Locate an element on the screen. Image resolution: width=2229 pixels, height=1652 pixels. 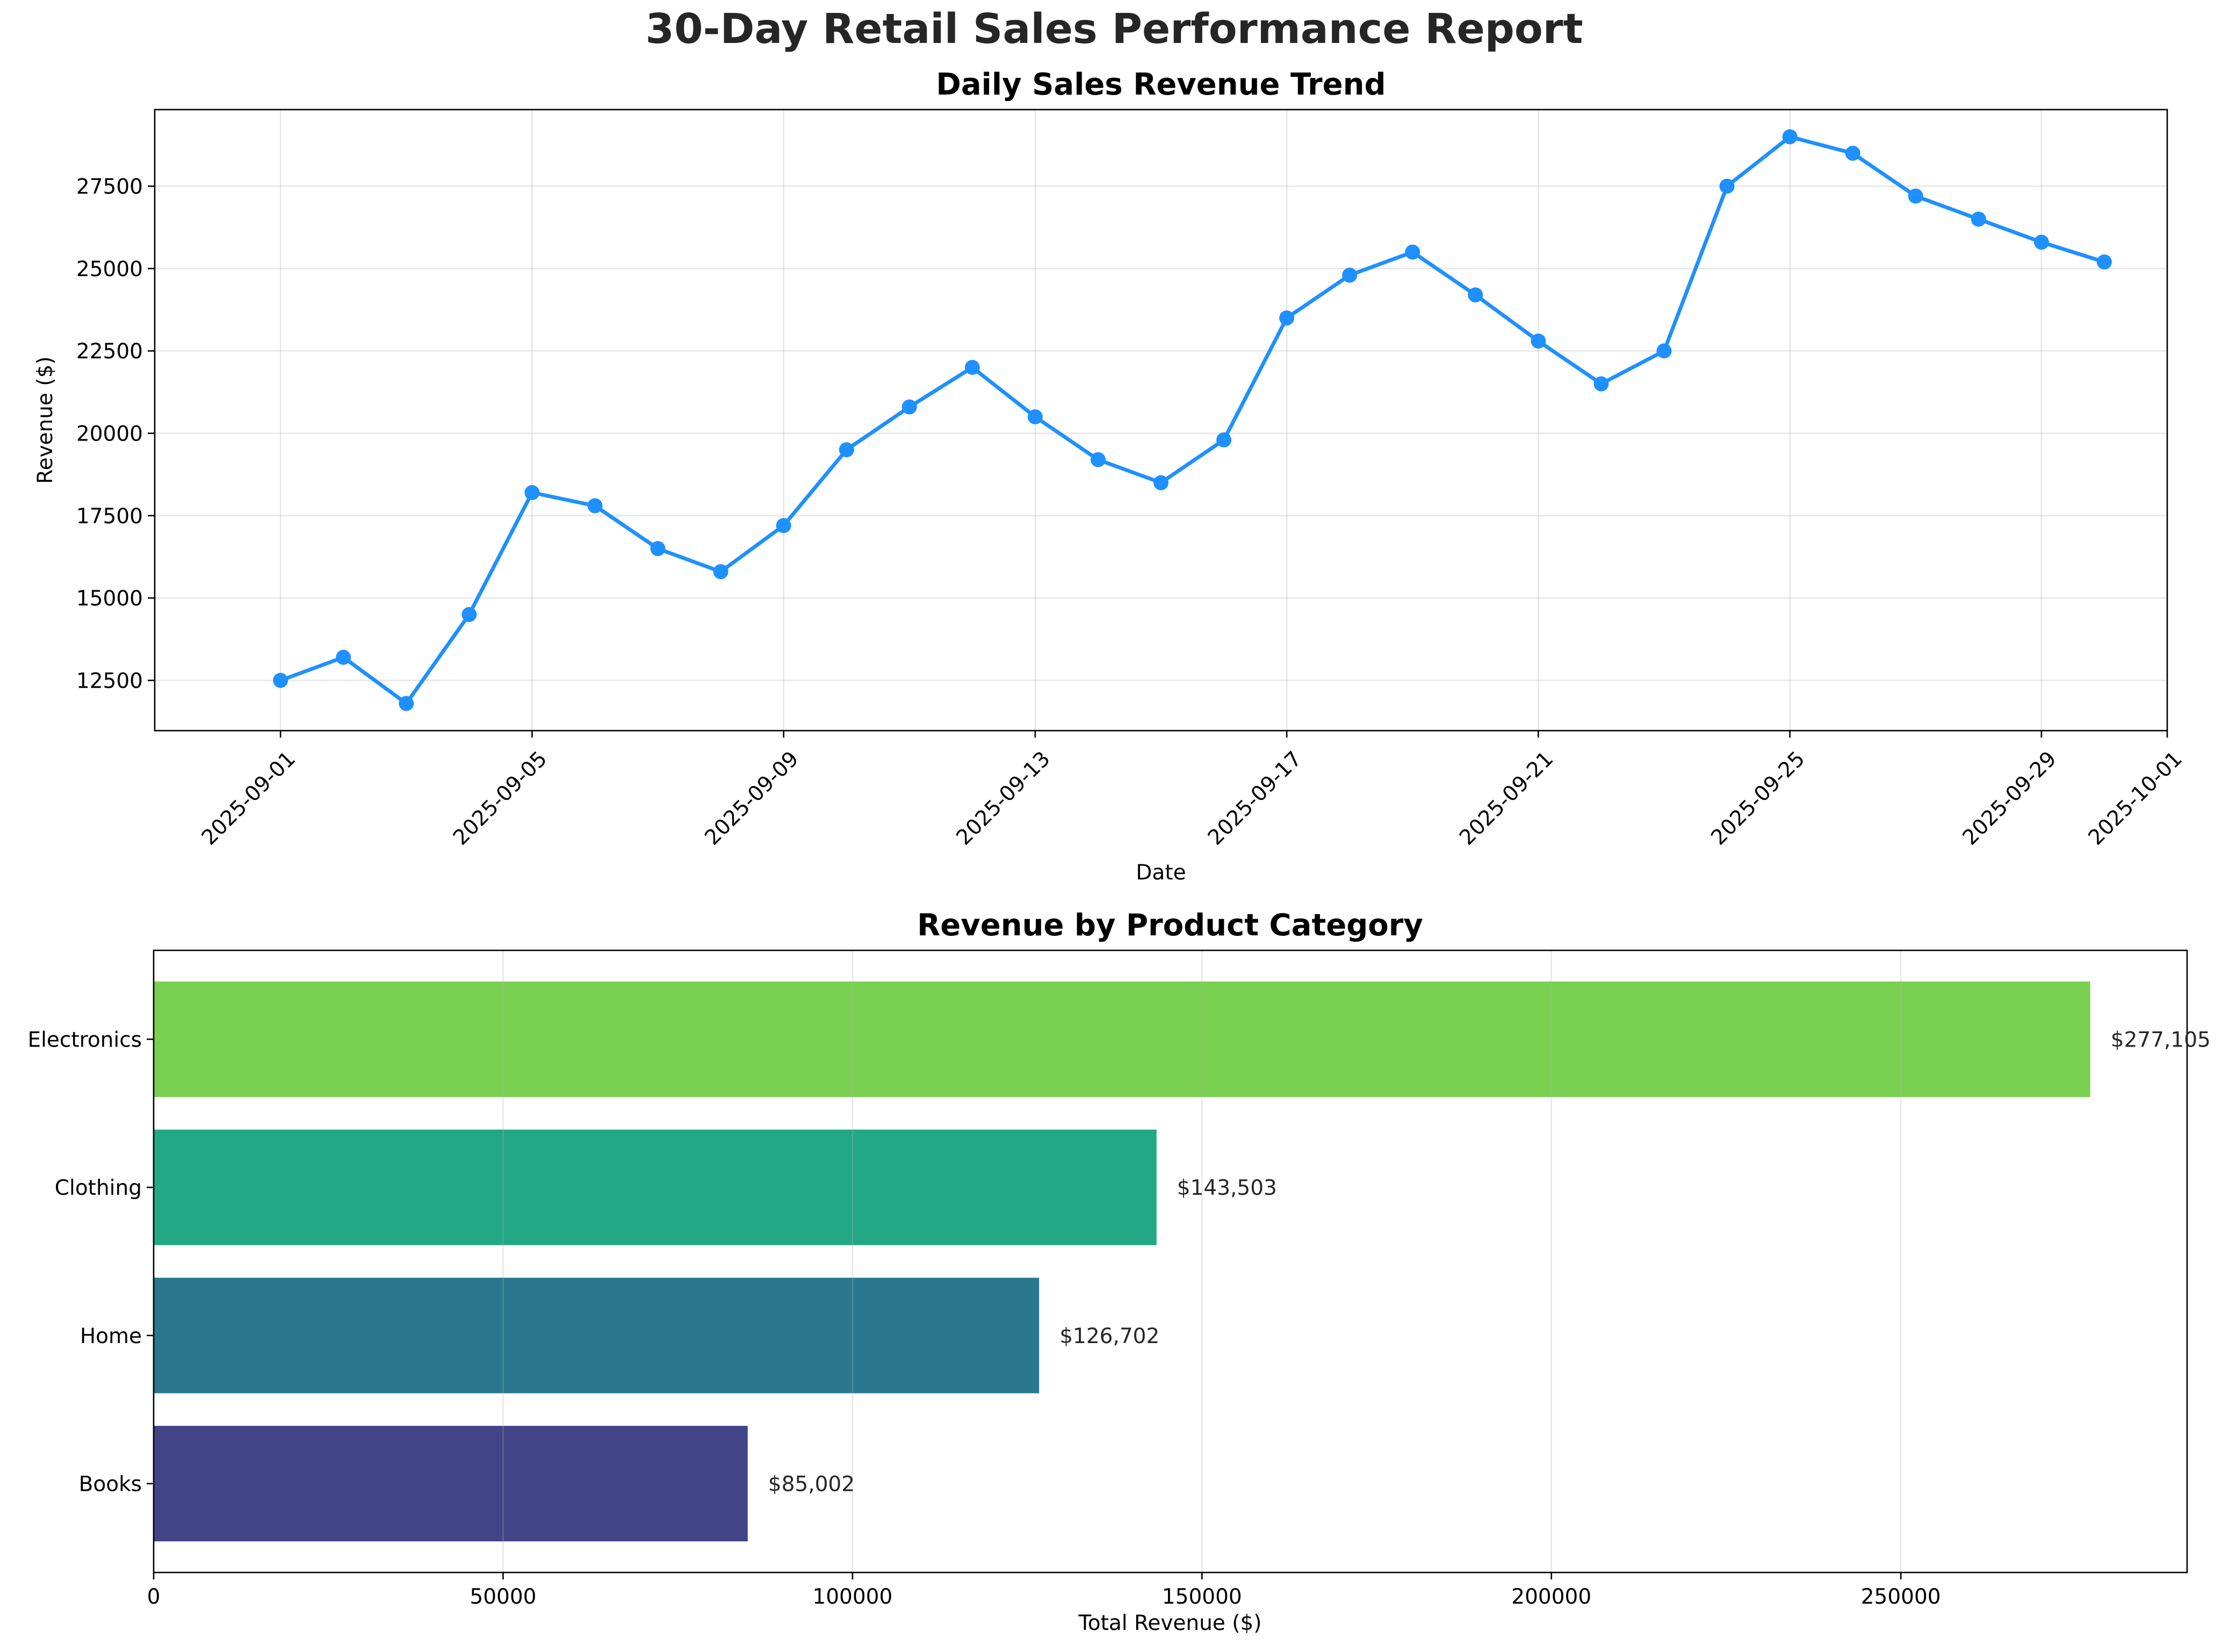
bar-value-label: $277,105 is located at coordinates (2161, 1040).